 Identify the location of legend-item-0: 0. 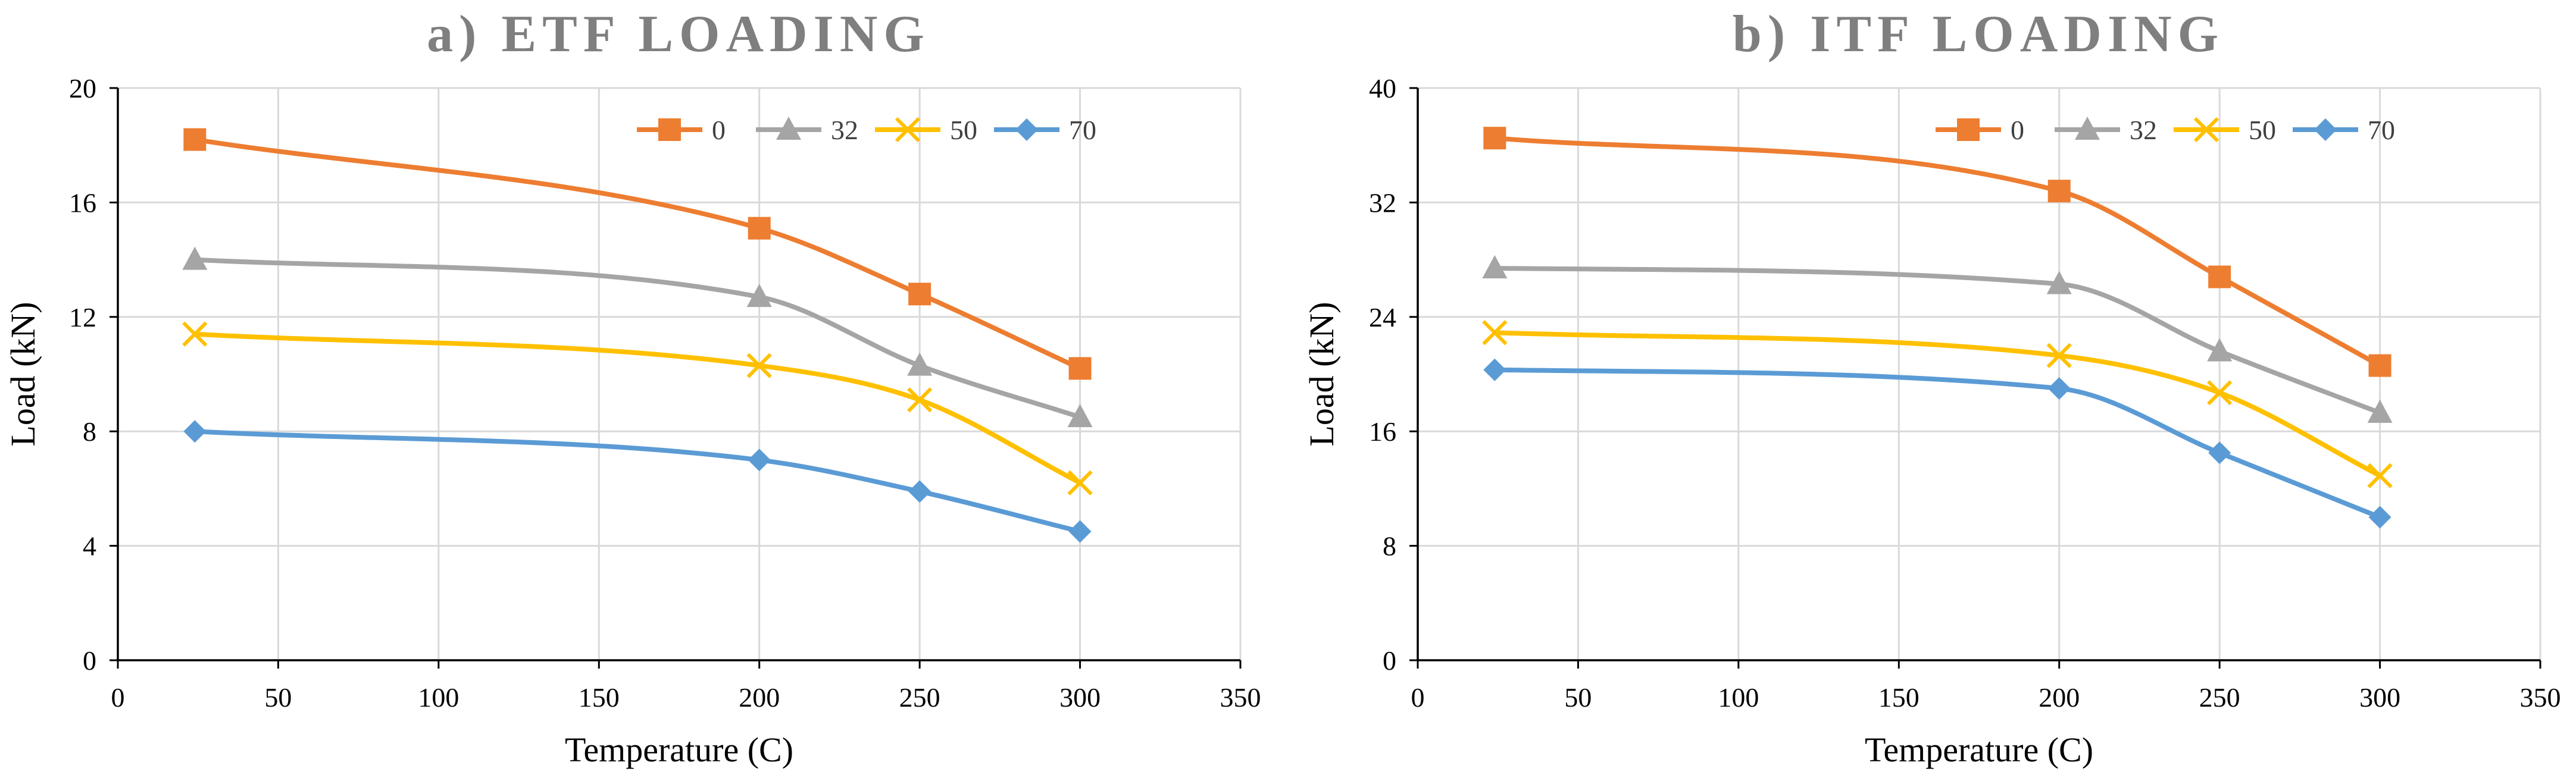
(681, 130).